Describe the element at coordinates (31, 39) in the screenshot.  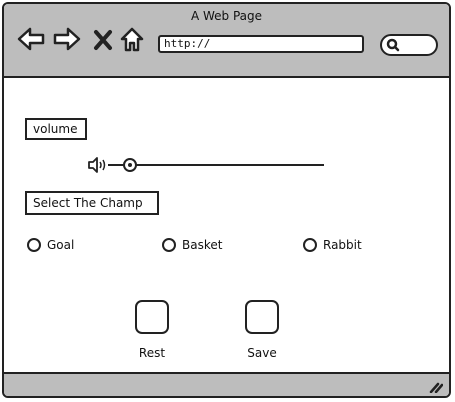
I see `back-arrow-icon` at that location.